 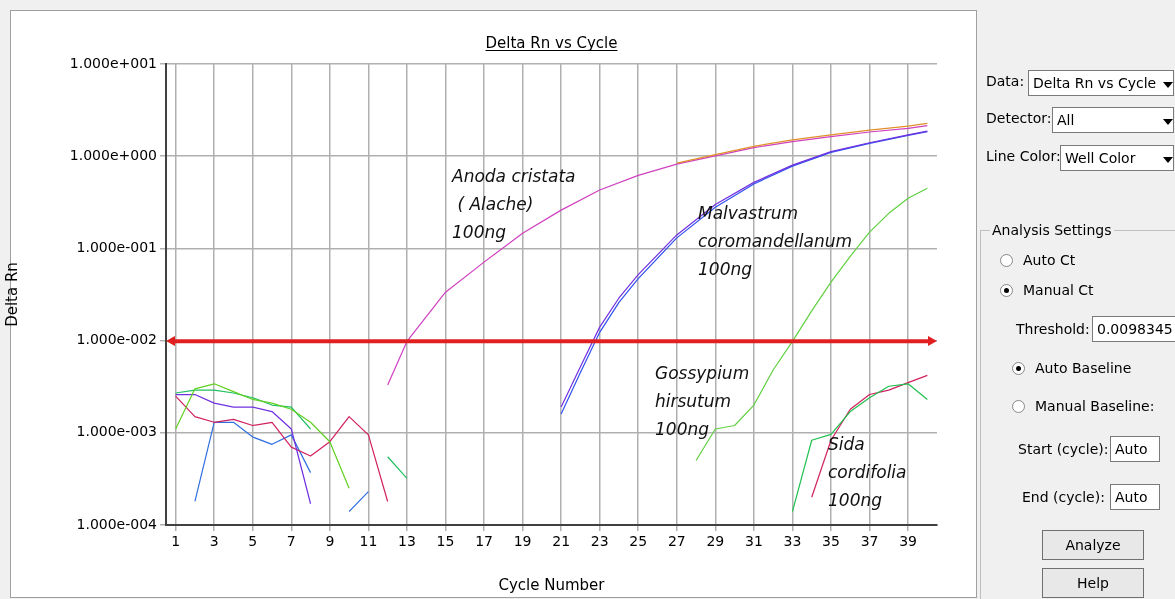 What do you see at coordinates (253, 541) in the screenshot?
I see `x-tick-label: 5` at bounding box center [253, 541].